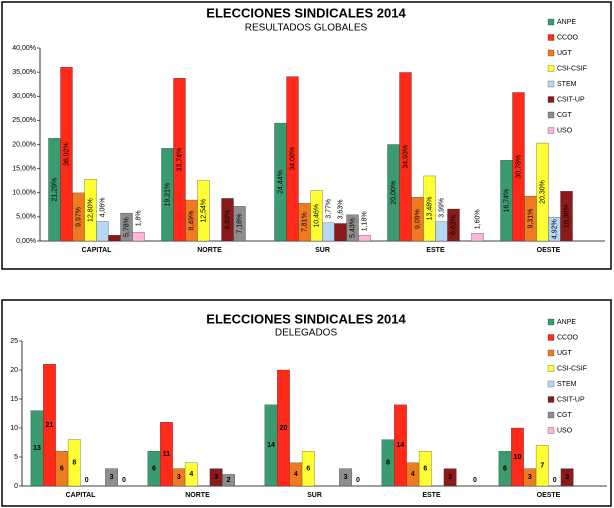 The image size is (614, 508). What do you see at coordinates (167, 454) in the screenshot?
I see `value-label: 11` at bounding box center [167, 454].